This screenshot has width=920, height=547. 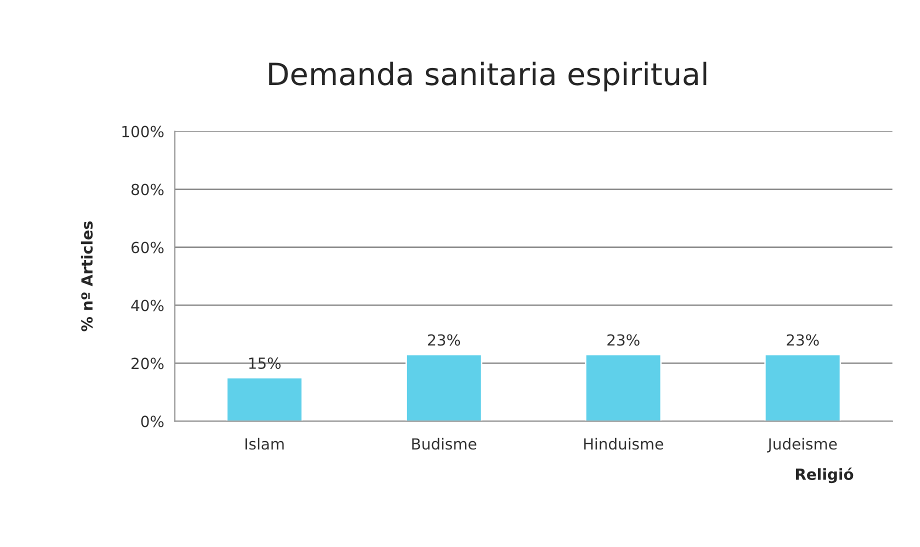 I want to click on y-tick-label: 40%, so click(x=147, y=306).